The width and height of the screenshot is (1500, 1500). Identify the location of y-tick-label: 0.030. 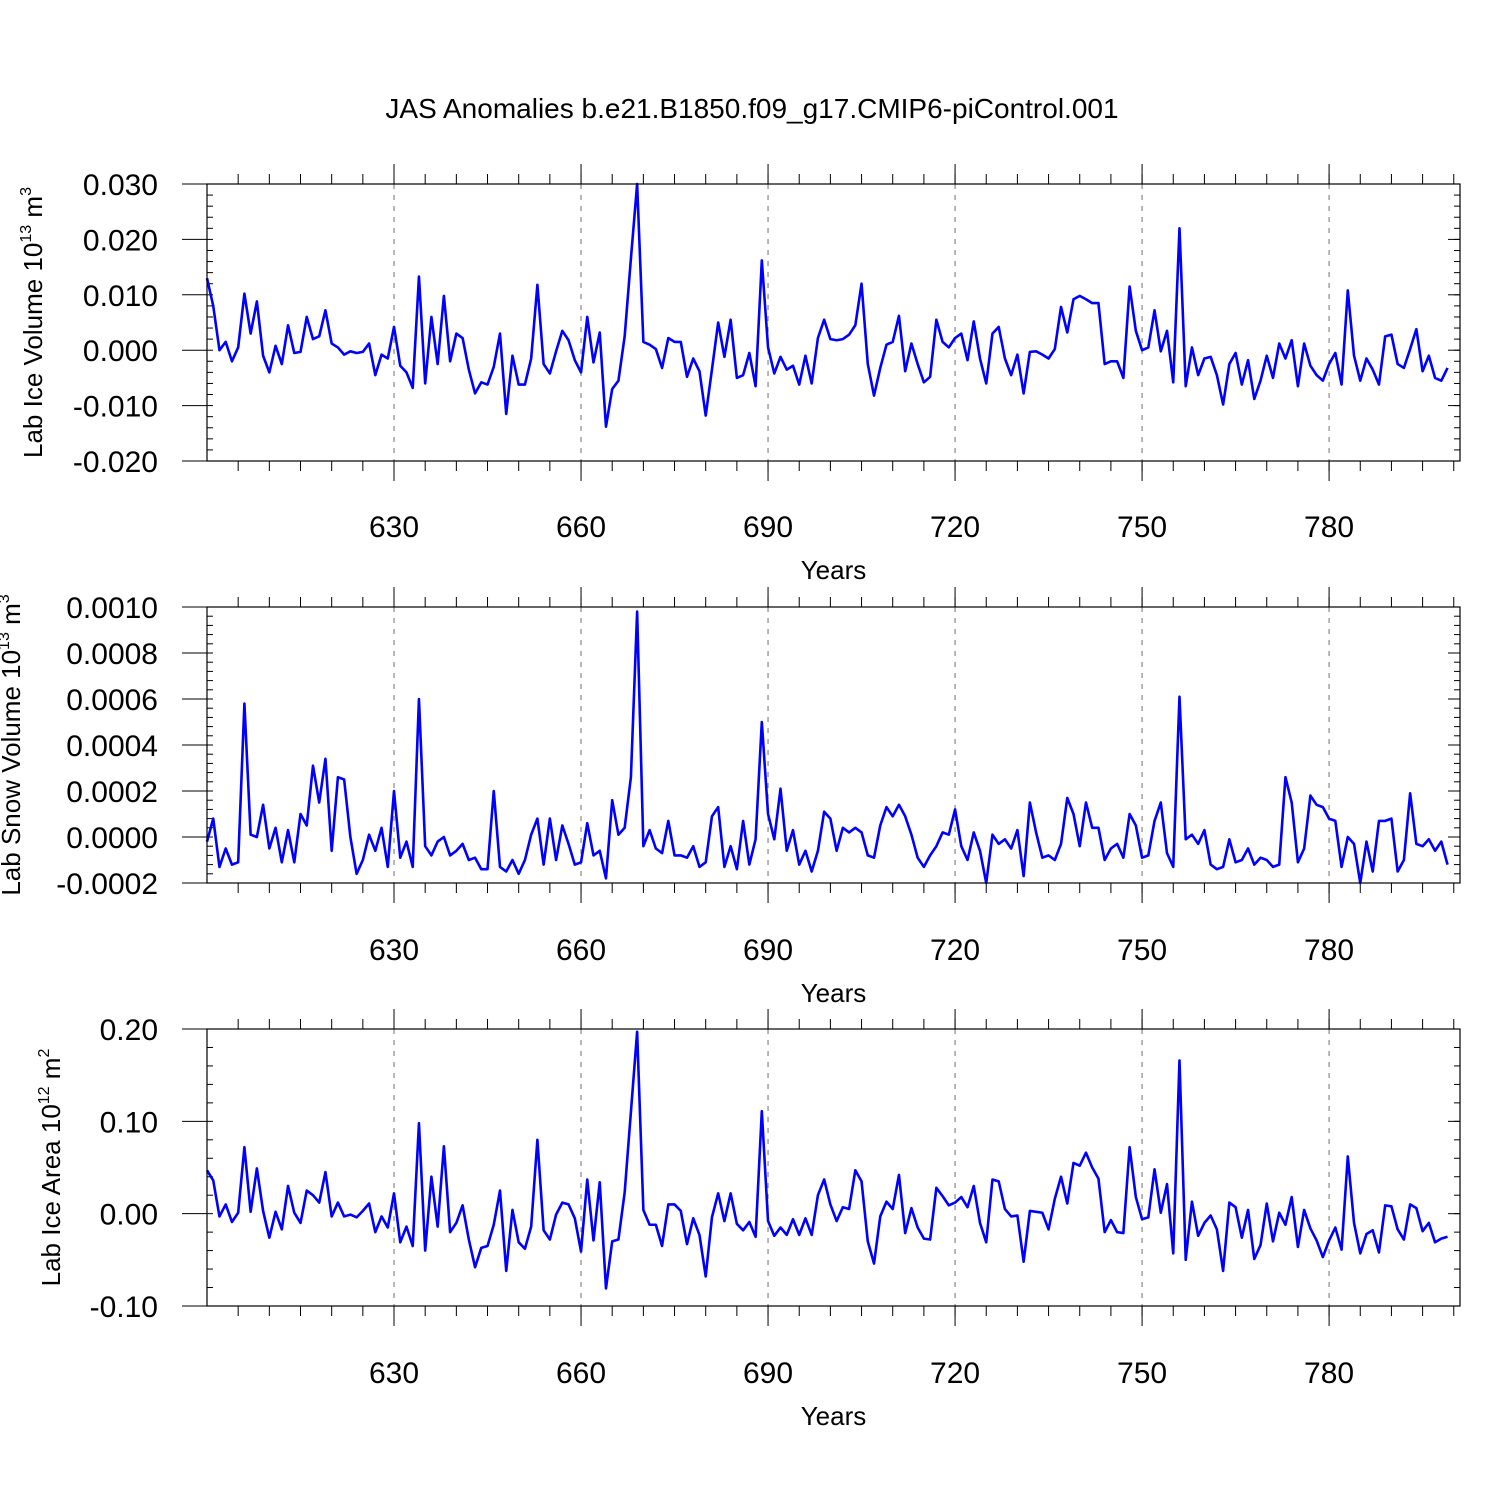
(120, 185).